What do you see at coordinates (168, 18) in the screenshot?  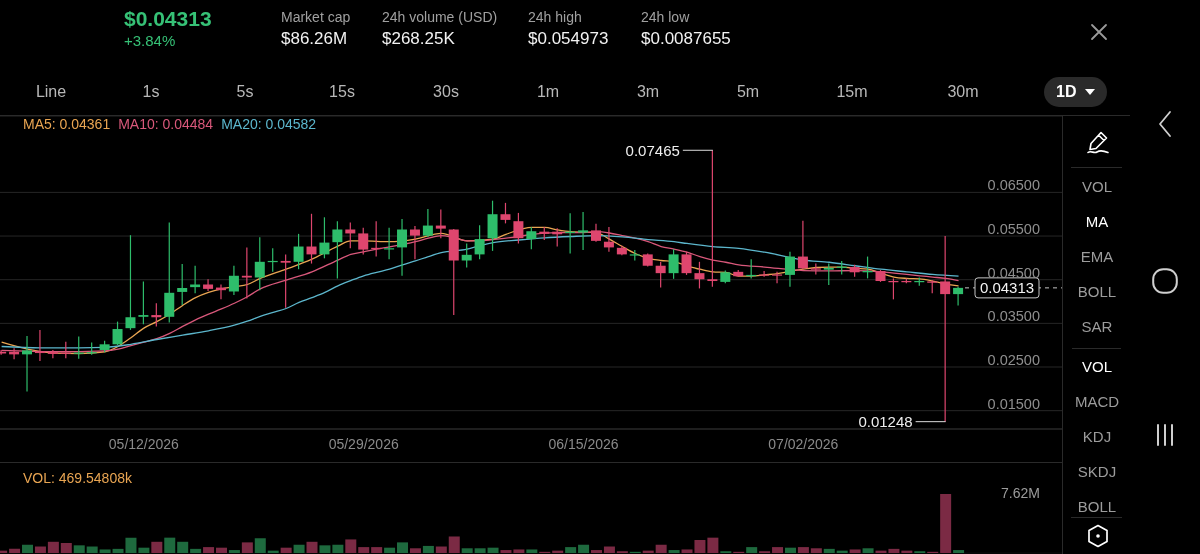 I see `text: $0.04313` at bounding box center [168, 18].